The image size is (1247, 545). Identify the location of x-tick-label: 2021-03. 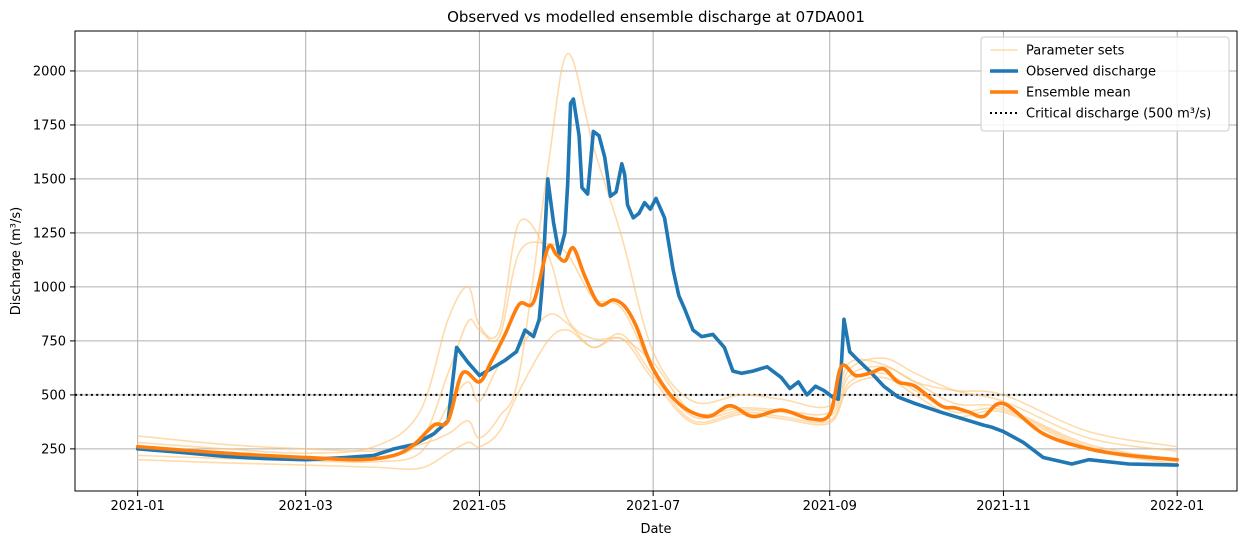
(306, 506).